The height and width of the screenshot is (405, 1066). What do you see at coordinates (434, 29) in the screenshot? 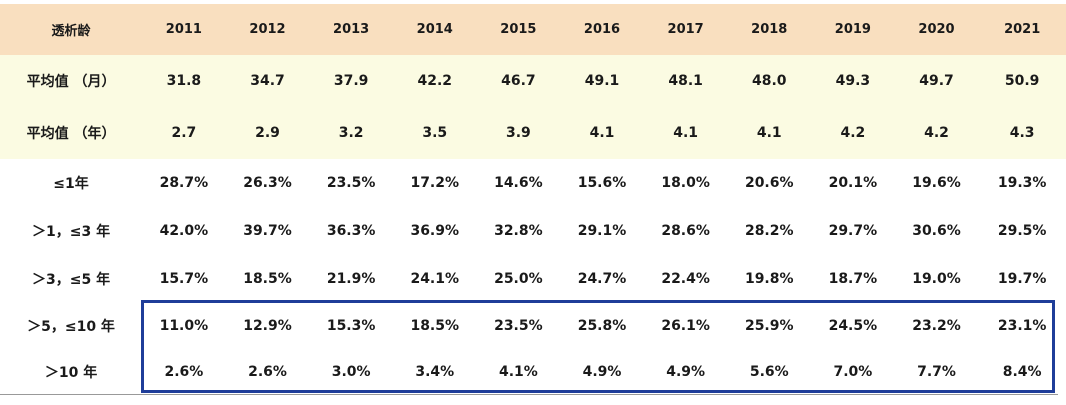
I see `year-header-2014: 2014` at bounding box center [434, 29].